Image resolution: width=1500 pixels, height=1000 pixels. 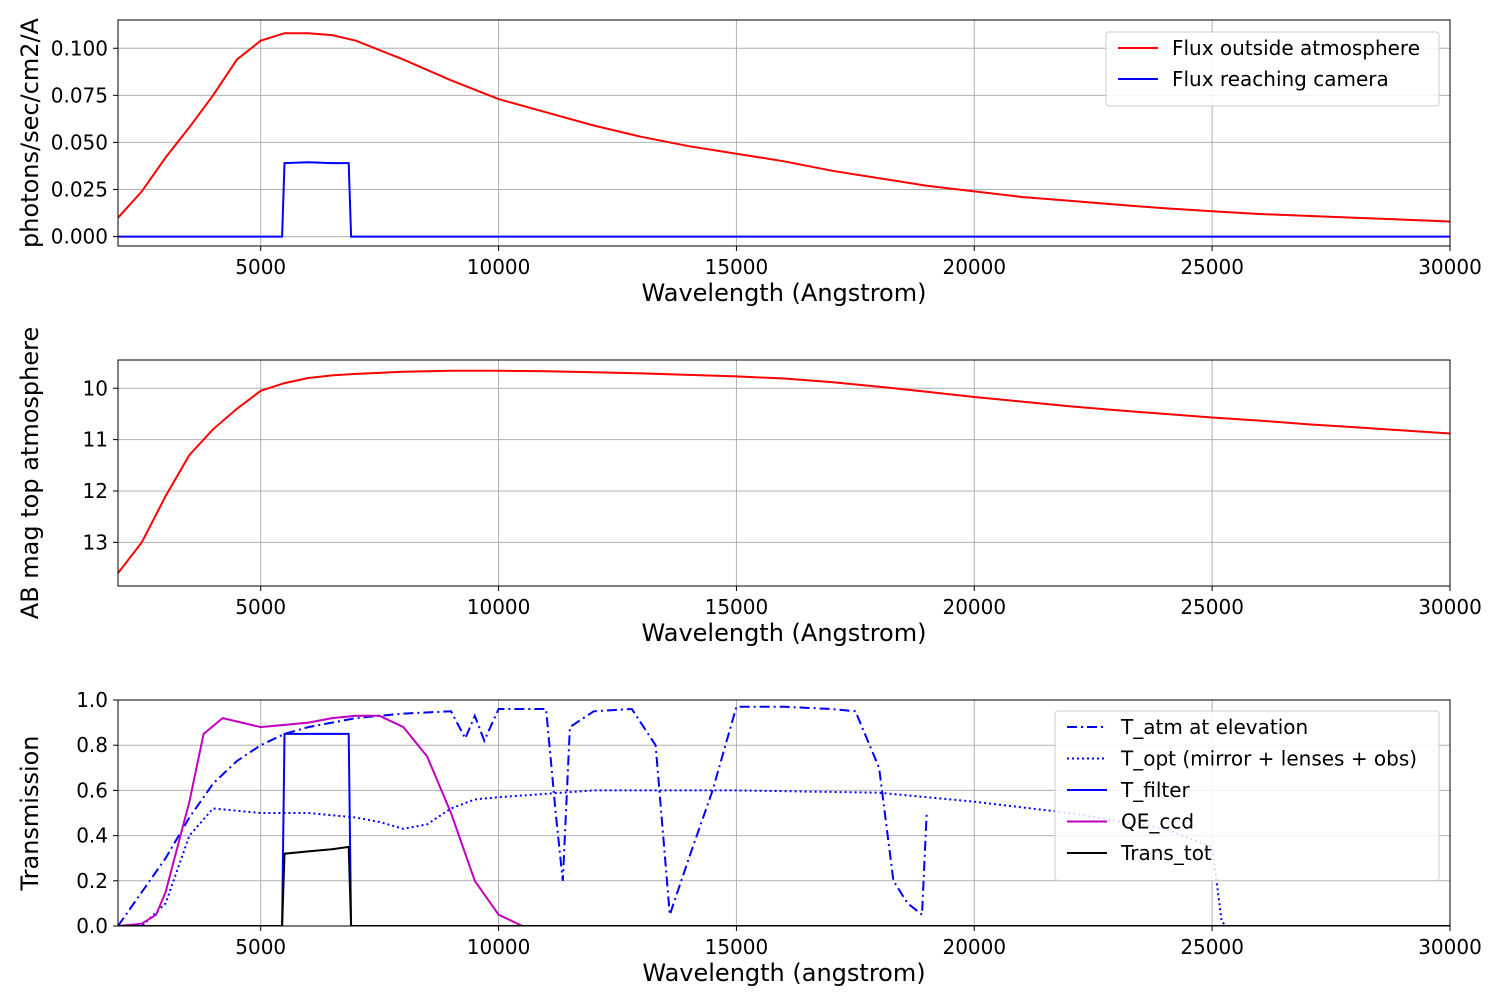 What do you see at coordinates (30, 132) in the screenshot?
I see `y-axis-label: photons/sec/cm2/A` at bounding box center [30, 132].